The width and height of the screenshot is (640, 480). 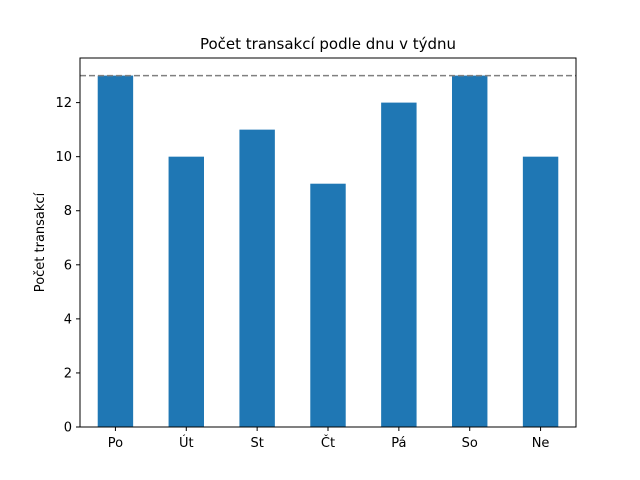 What do you see at coordinates (470, 443) in the screenshot?
I see `x-tick-label-5: So` at bounding box center [470, 443].